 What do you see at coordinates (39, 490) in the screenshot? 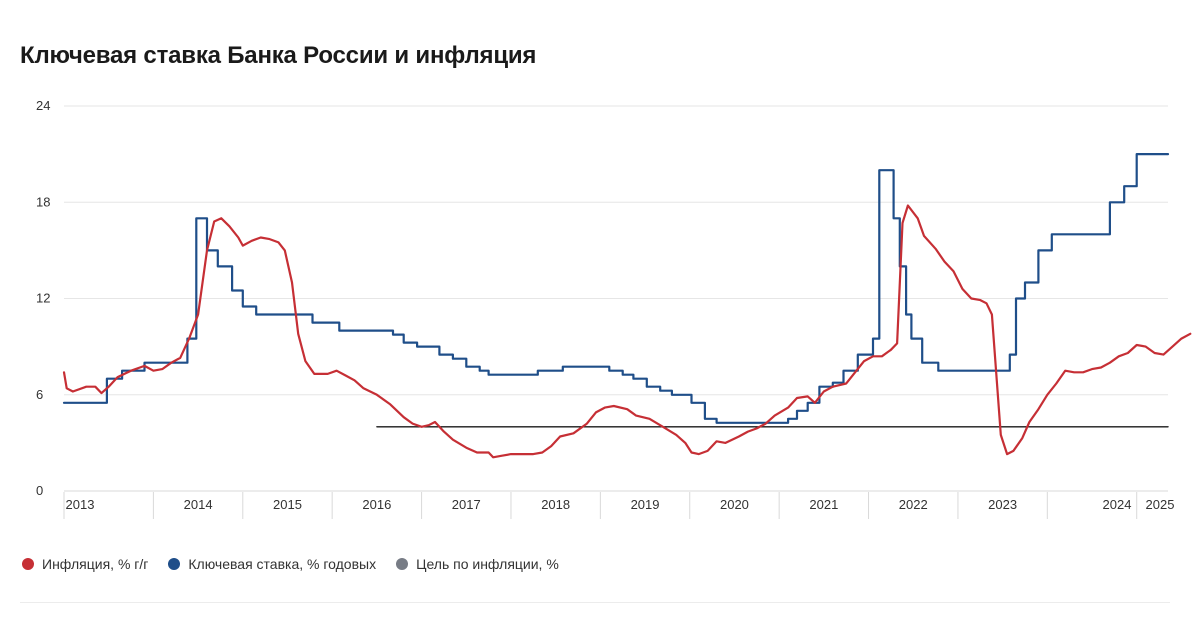
I see `y-tick-label: 0` at bounding box center [39, 490].